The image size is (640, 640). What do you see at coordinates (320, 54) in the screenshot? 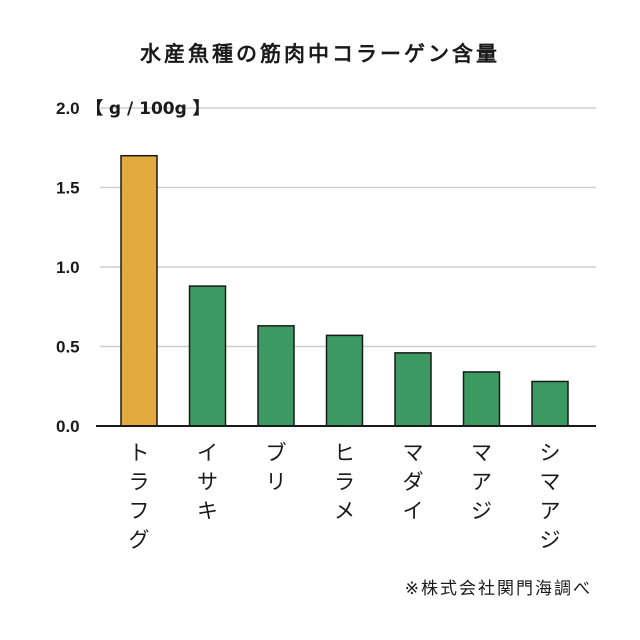
I see `chart-title: 水産魚種の筋肉中コラーゲン含量` at bounding box center [320, 54].